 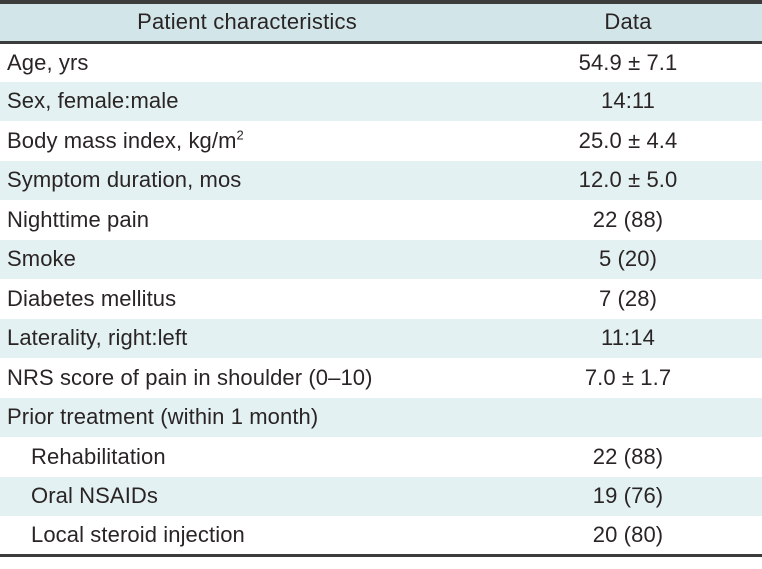 I want to click on table-row: Local steroid injection 20 (80), so click(x=381, y=536).